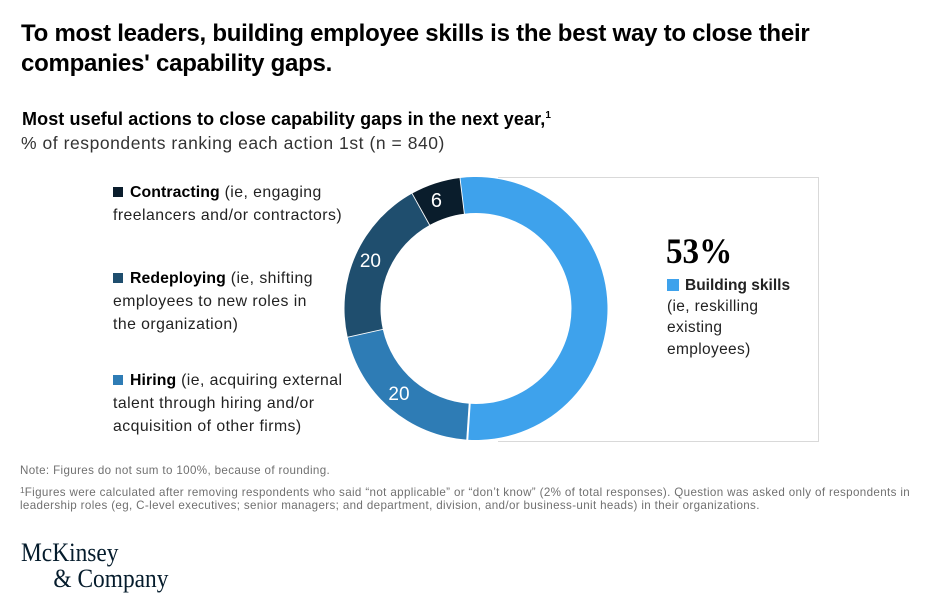  I want to click on svg-text: 6, so click(436, 201).